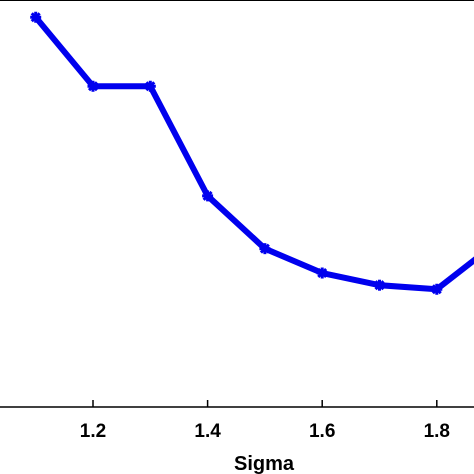  What do you see at coordinates (437, 431) in the screenshot?
I see `x-tick-label: 1.8` at bounding box center [437, 431].